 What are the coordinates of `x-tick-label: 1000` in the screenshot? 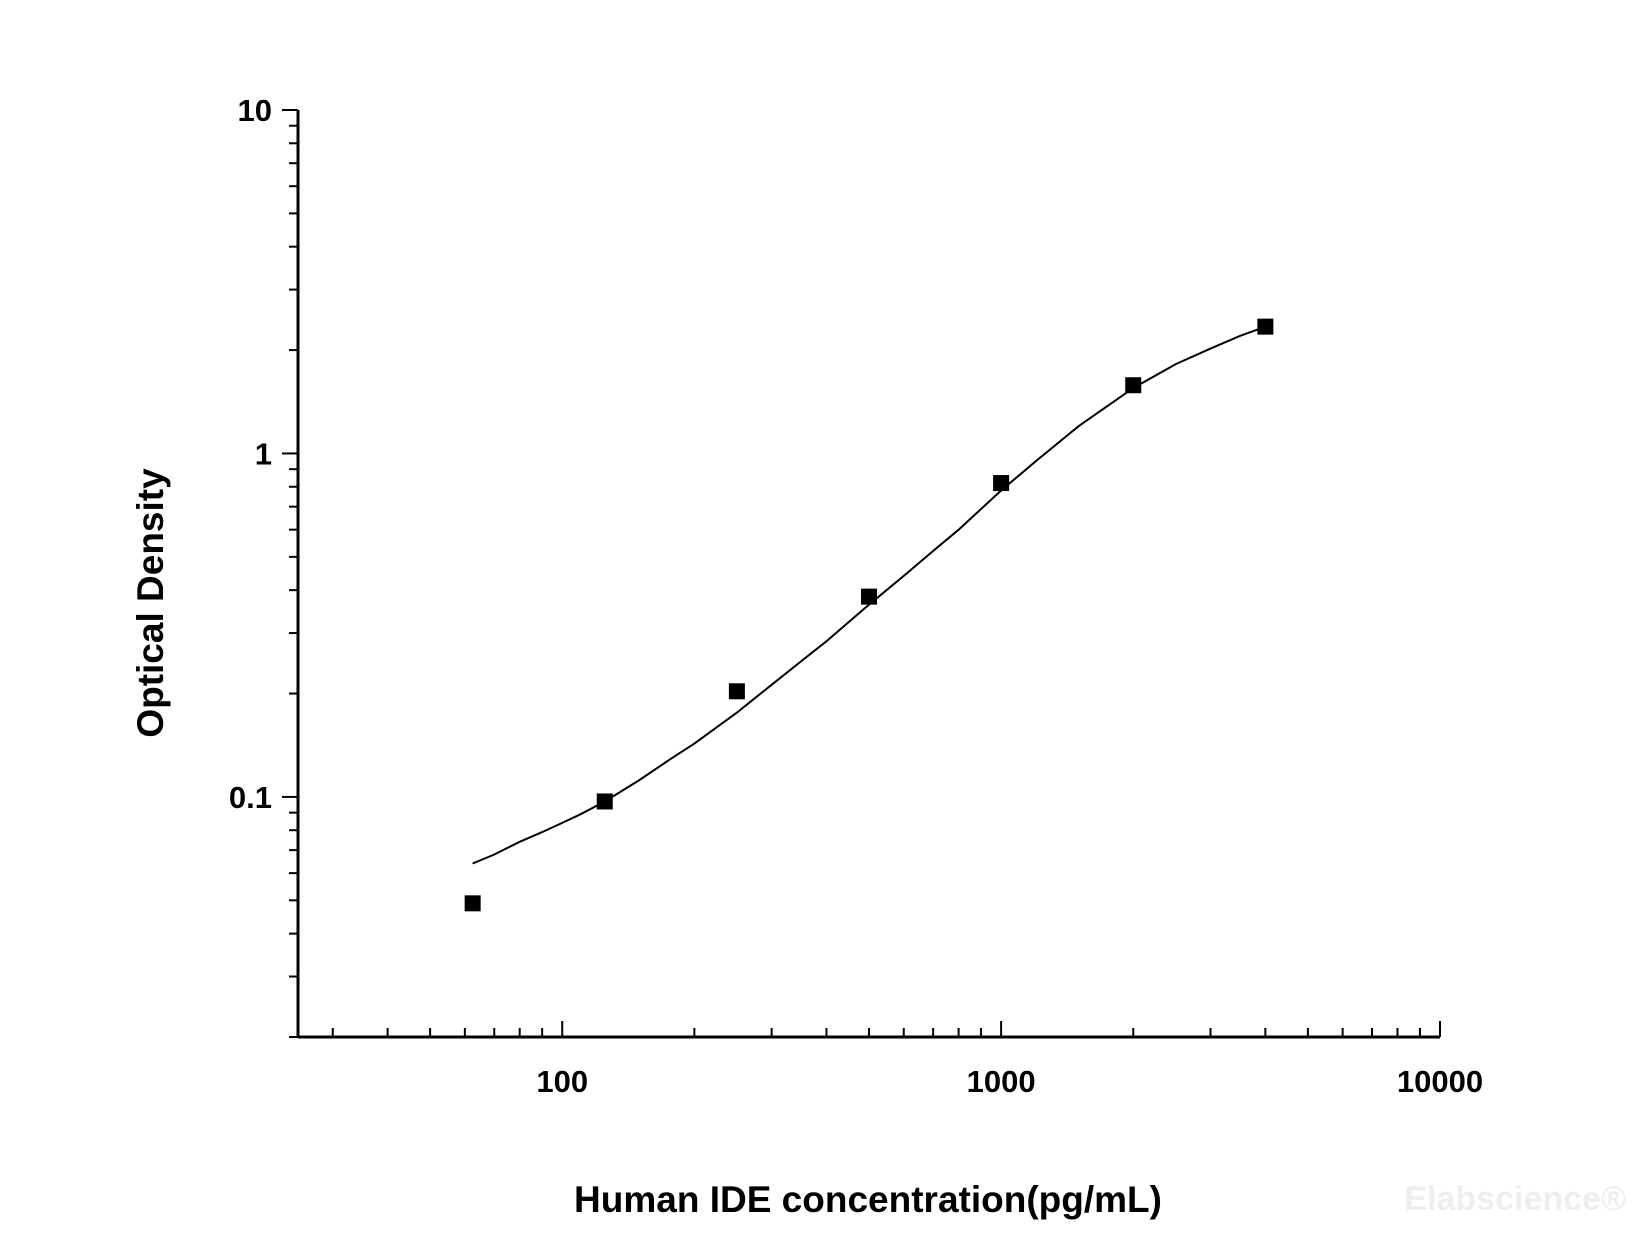 It's located at (1001, 1081).